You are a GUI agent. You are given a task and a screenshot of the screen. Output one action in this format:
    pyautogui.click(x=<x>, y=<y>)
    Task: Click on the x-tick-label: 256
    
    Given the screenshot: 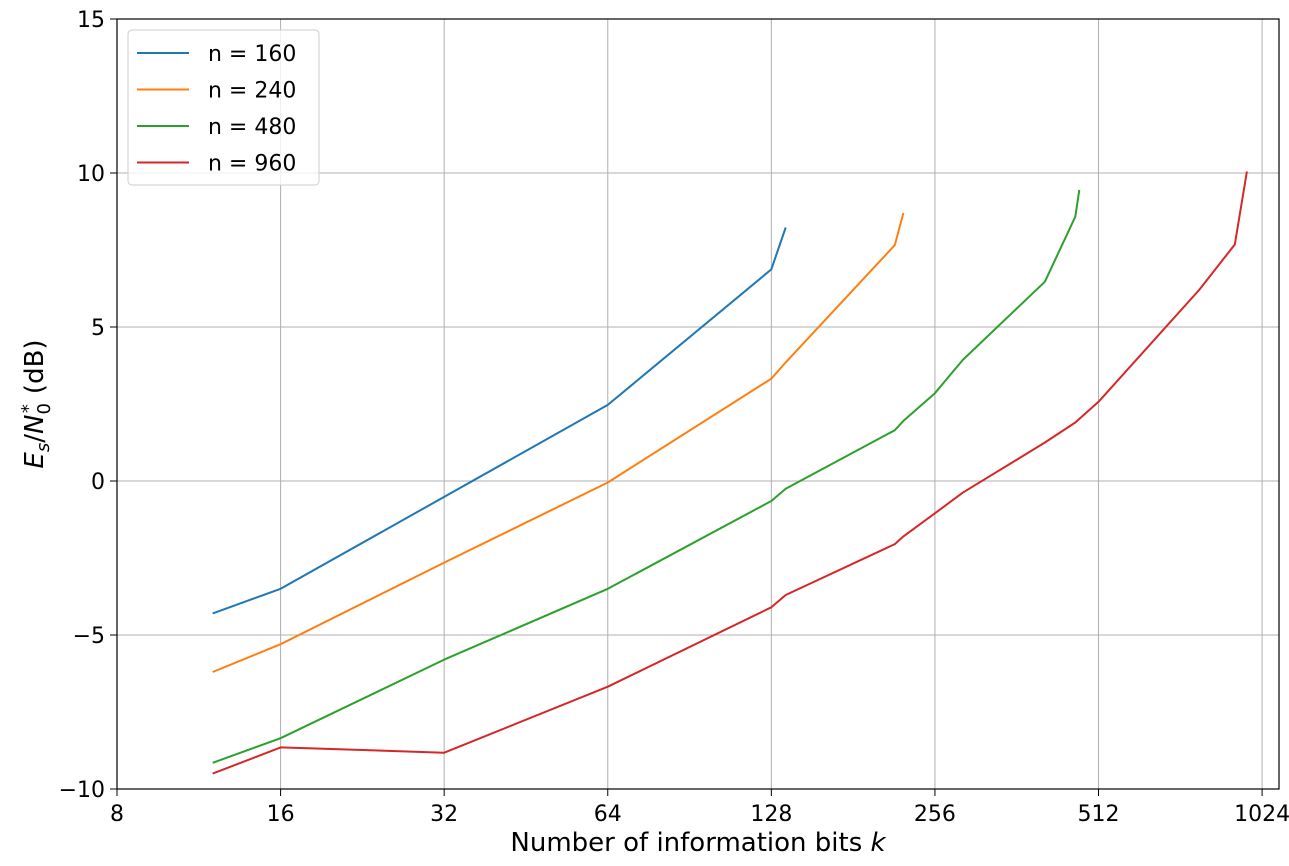 What is the action you would take?
    pyautogui.click(x=935, y=814)
    